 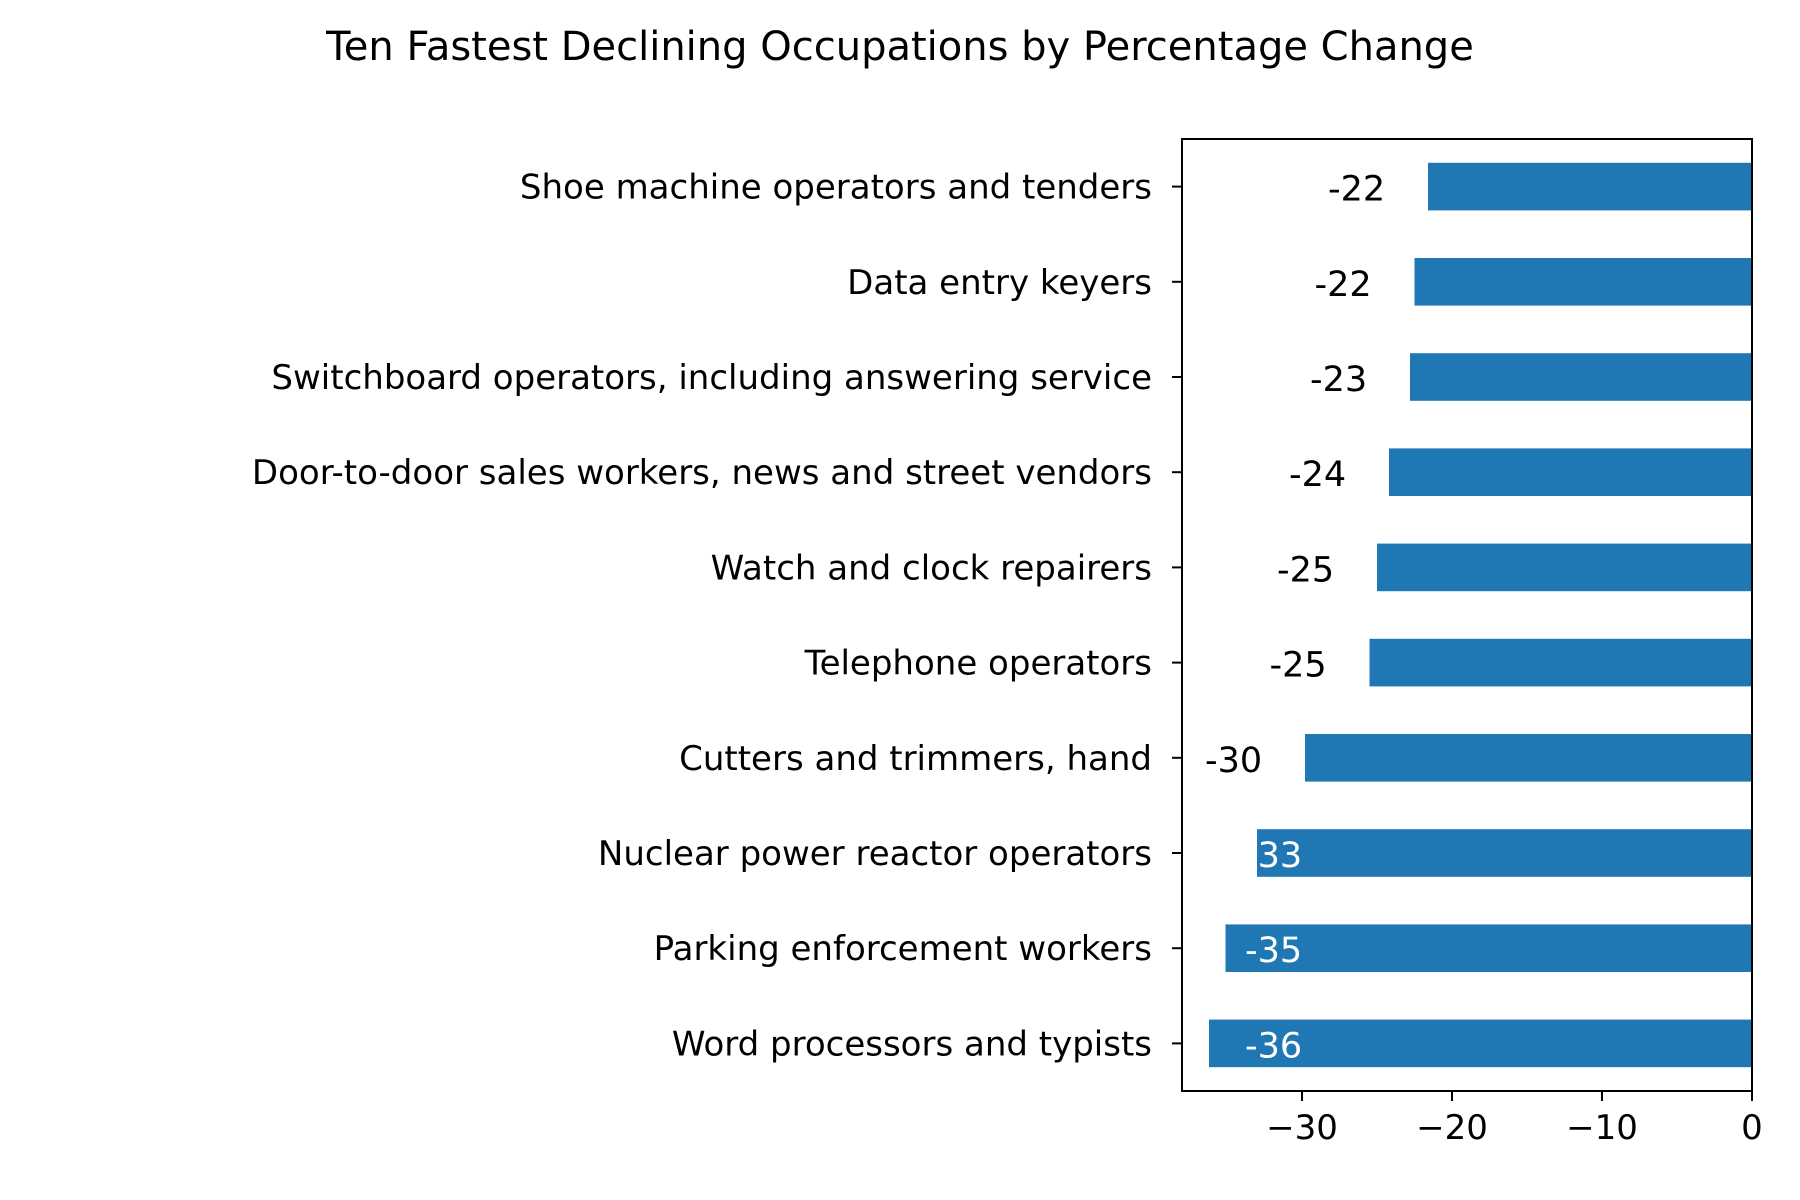 I want to click on data-label: -36, so click(x=1273, y=1046).